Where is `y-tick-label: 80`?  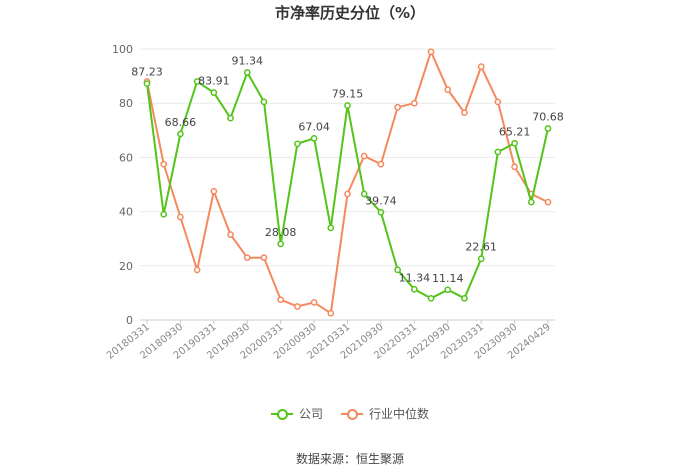
y-tick-label: 80 is located at coordinates (126, 103).